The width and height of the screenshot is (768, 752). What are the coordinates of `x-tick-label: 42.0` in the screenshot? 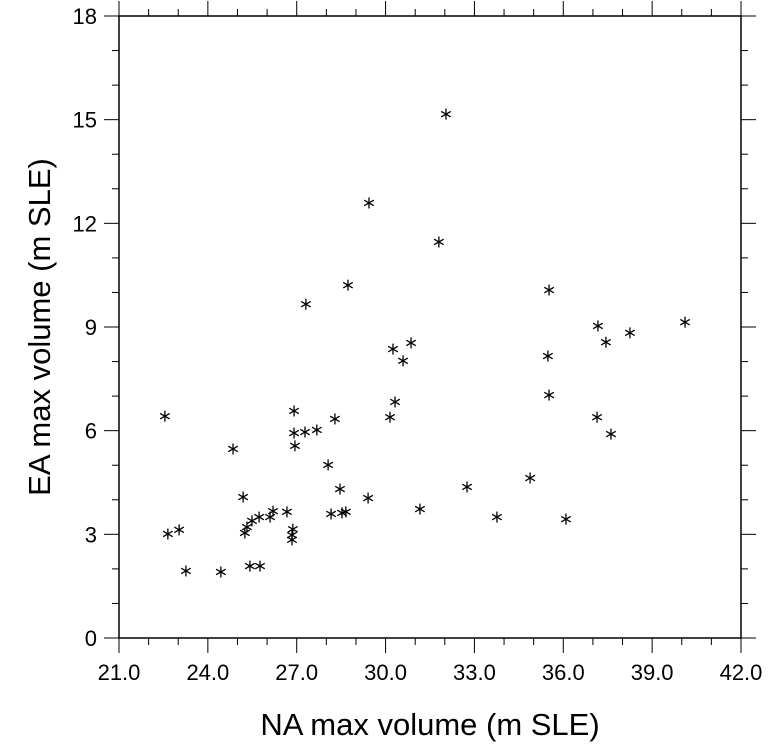 It's located at (741, 672).